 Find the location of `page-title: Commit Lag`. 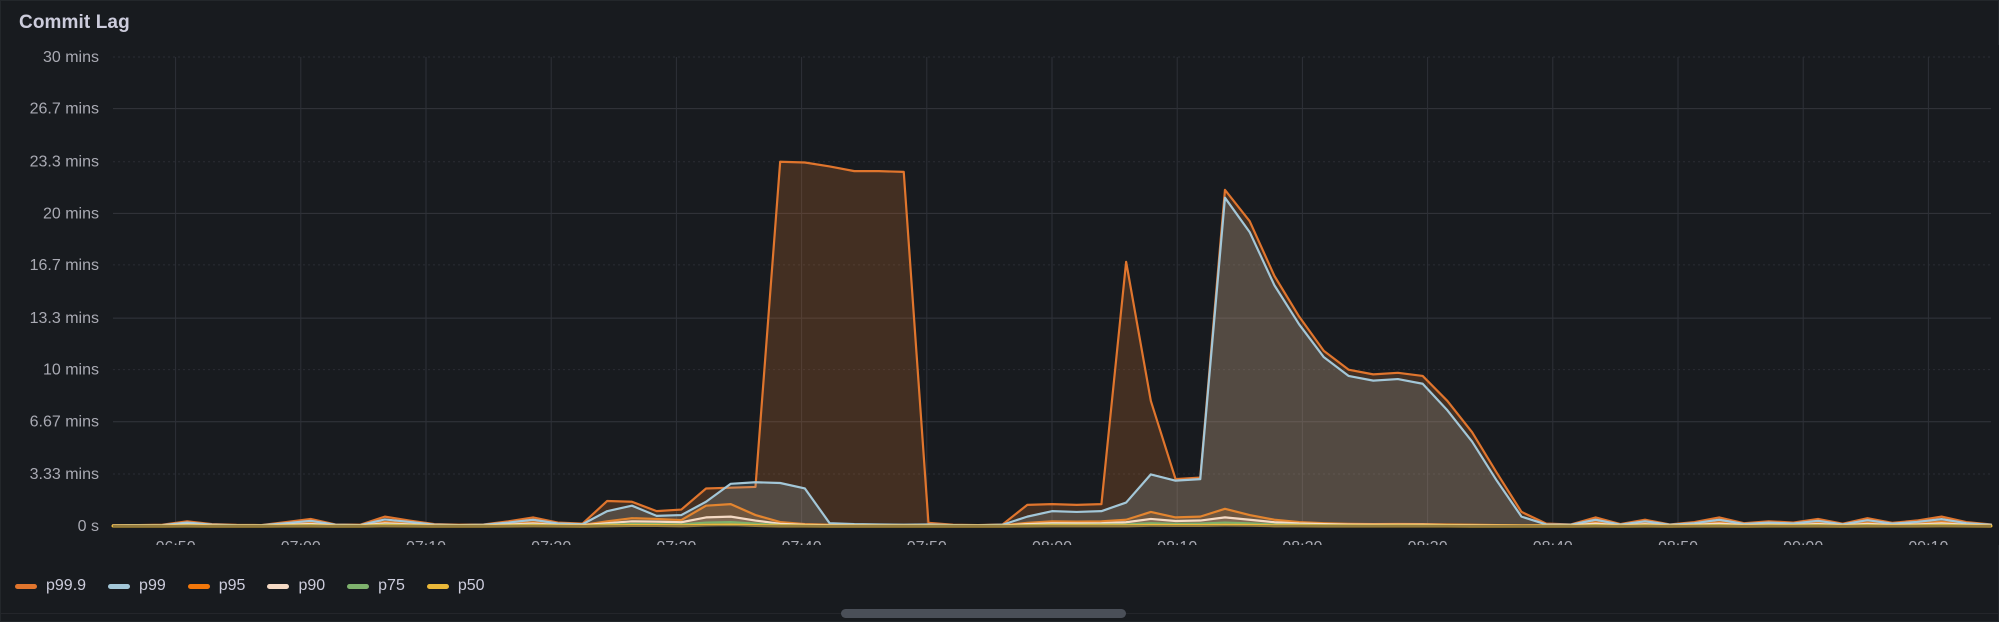

page-title: Commit Lag is located at coordinates (74, 22).